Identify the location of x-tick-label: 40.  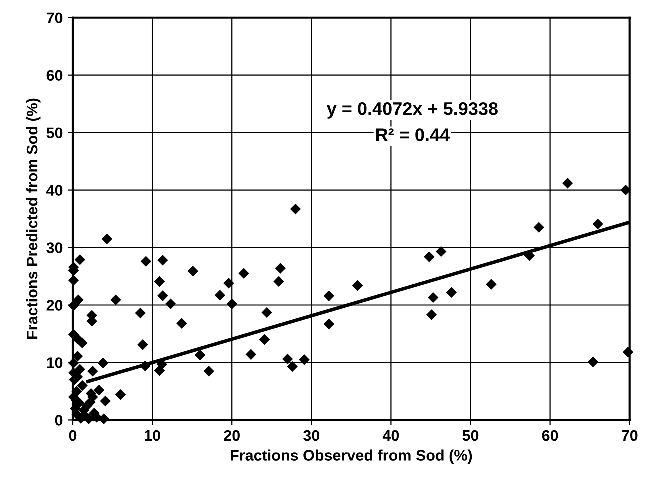
(391, 436).